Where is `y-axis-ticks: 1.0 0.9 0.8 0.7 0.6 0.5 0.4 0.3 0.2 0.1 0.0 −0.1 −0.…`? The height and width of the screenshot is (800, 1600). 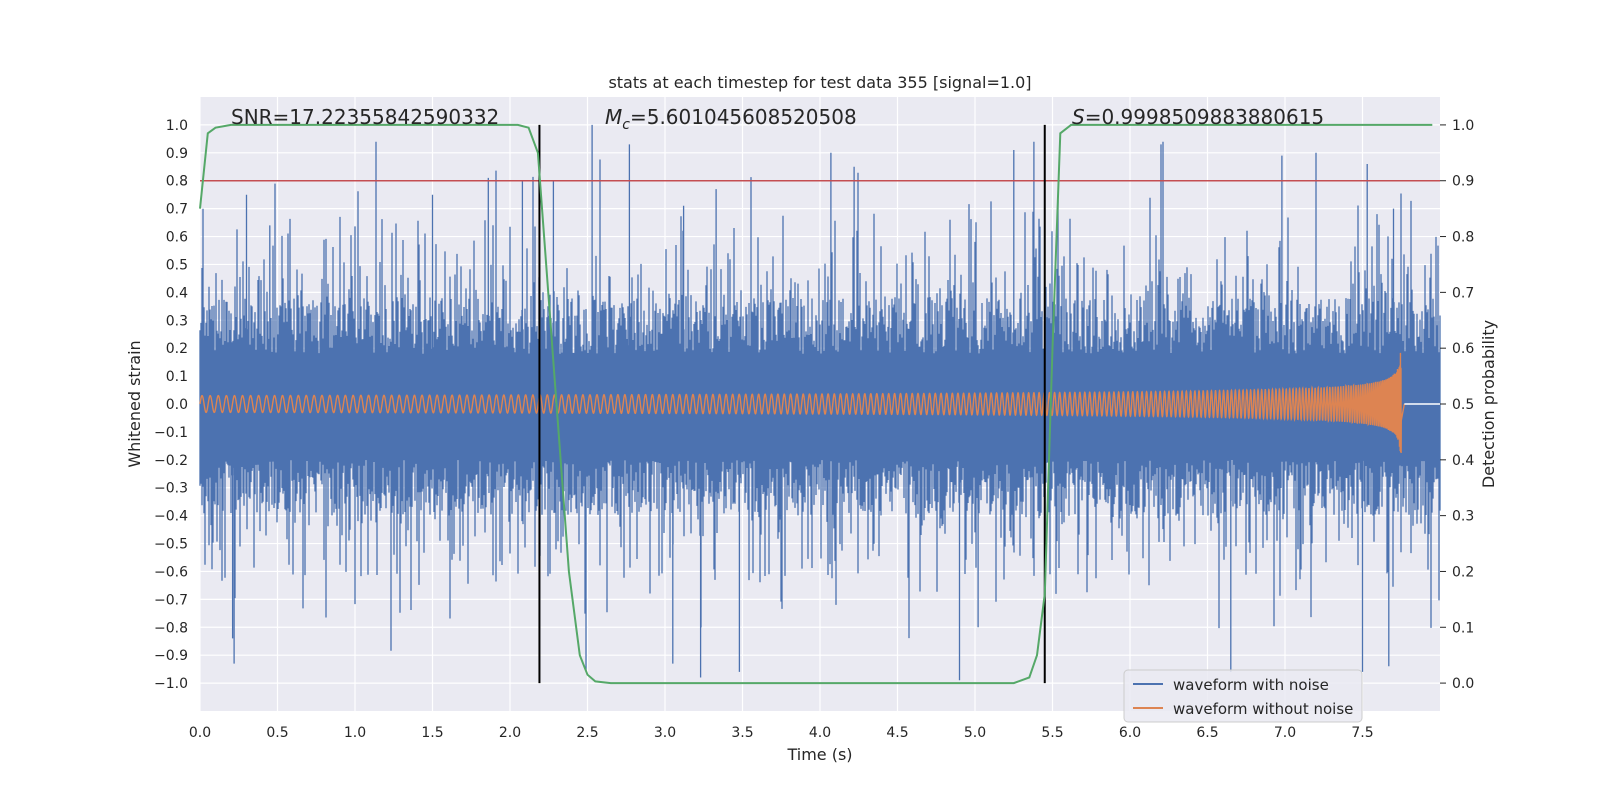 y-axis-ticks: 1.0 0.9 0.8 0.7 0.6 0.5 0.4 0.3 0.2 0.1 0.0 −0.1 −0.… is located at coordinates (171, 405).